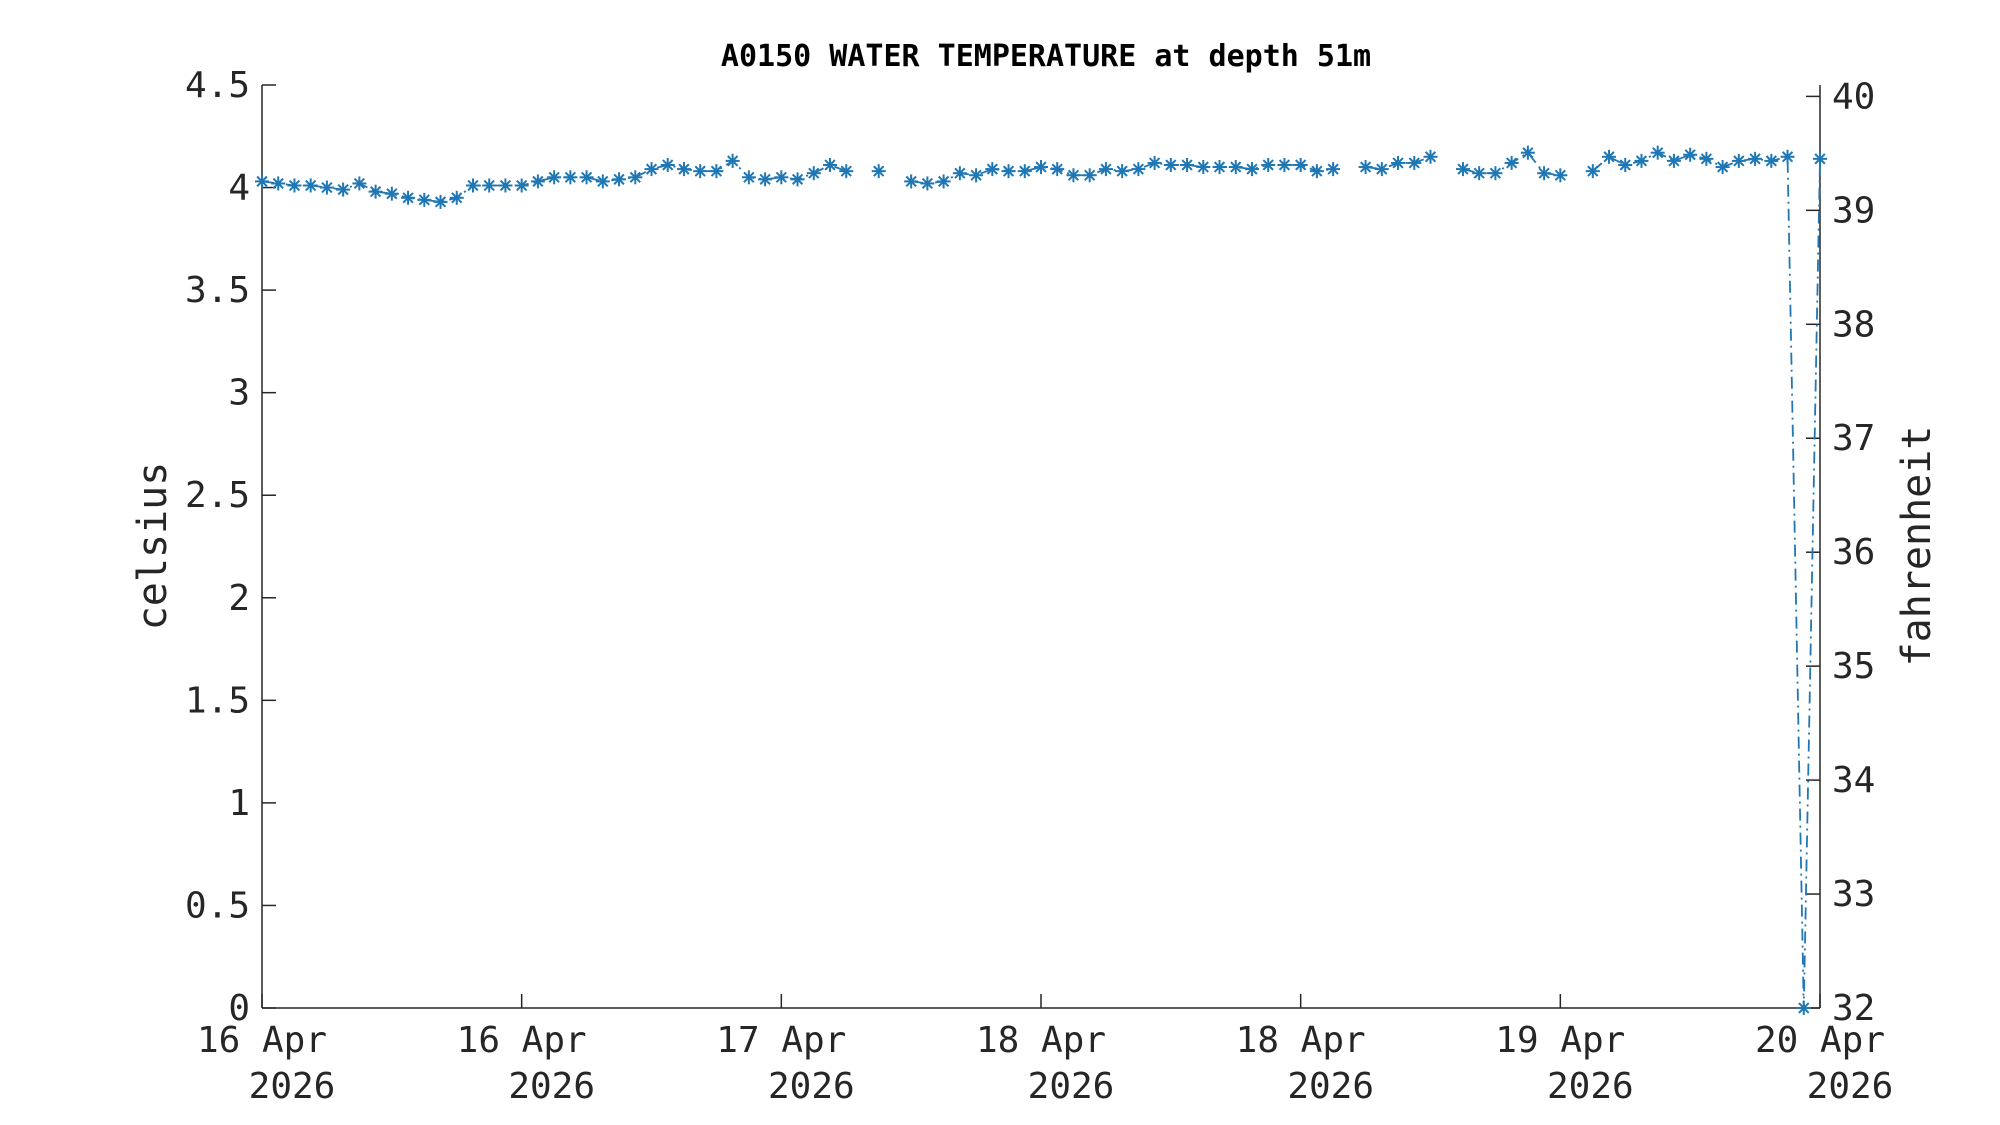  What do you see at coordinates (1853, 324) in the screenshot?
I see `y2-tick-label: 38` at bounding box center [1853, 324].